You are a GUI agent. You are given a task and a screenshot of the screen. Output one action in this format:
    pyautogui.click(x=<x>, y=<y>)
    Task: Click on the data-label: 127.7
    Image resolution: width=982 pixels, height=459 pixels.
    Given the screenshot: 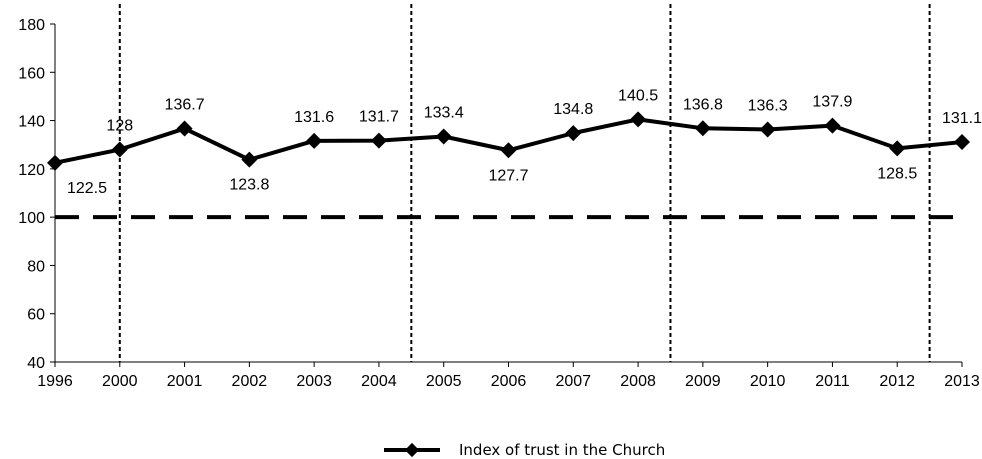 What is the action you would take?
    pyautogui.click(x=508, y=175)
    